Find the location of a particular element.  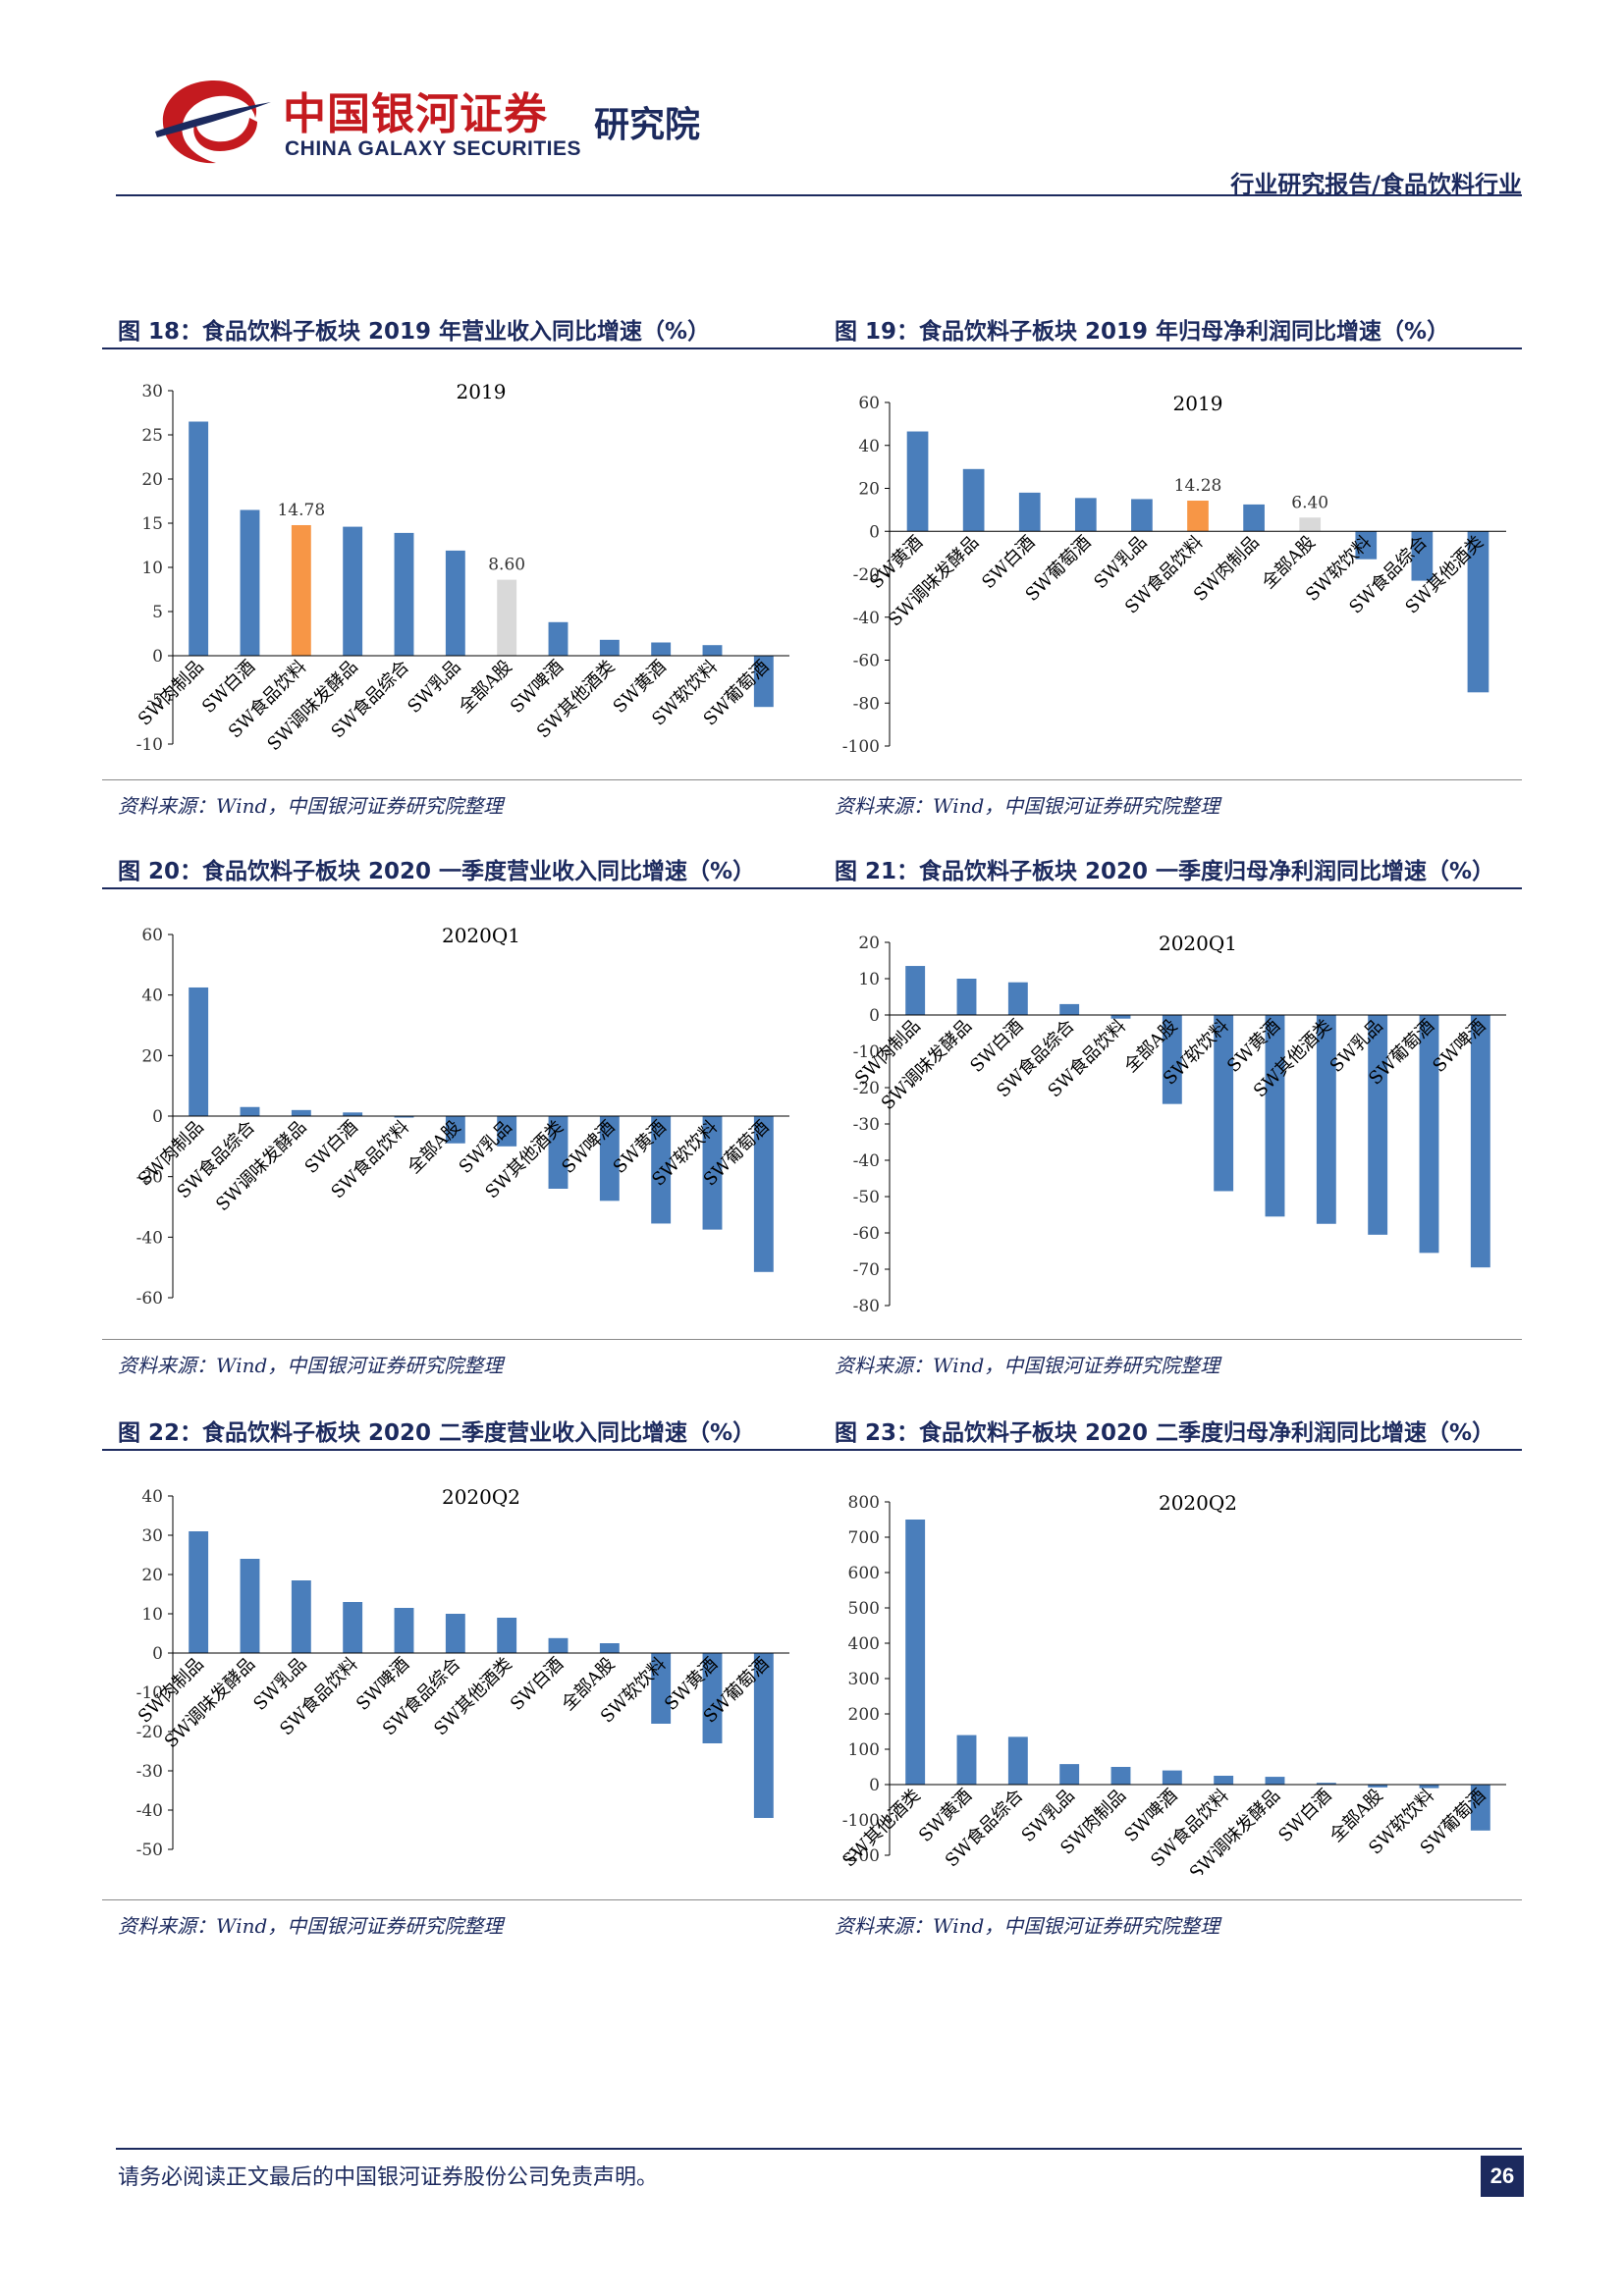

y-tick-label: 500 is located at coordinates (864, 1609).